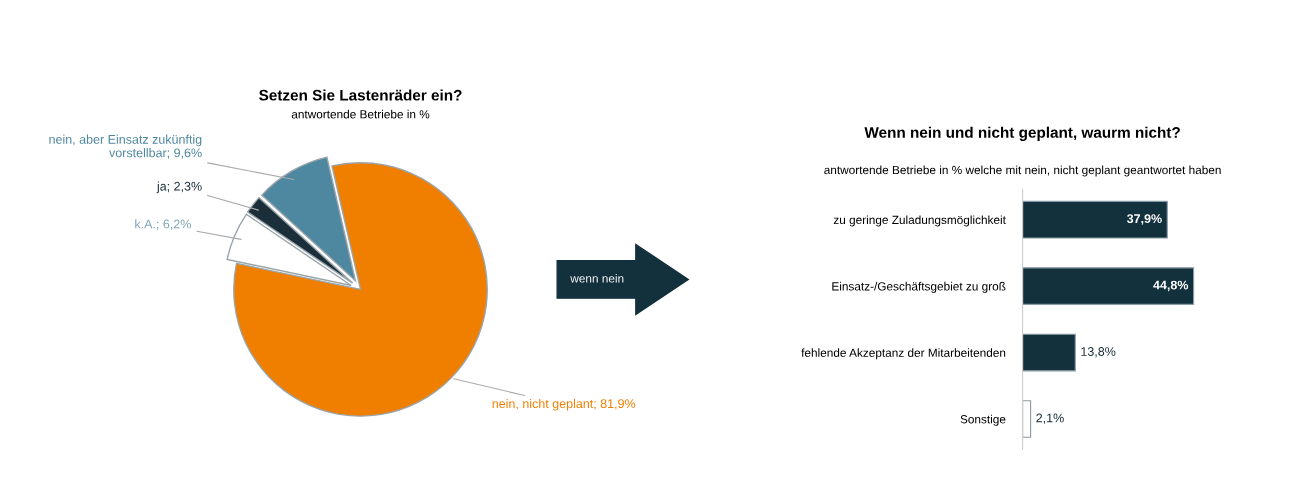 This screenshot has width=1311, height=499. What do you see at coordinates (1144, 219) in the screenshot?
I see `data-label: 37,9%` at bounding box center [1144, 219].